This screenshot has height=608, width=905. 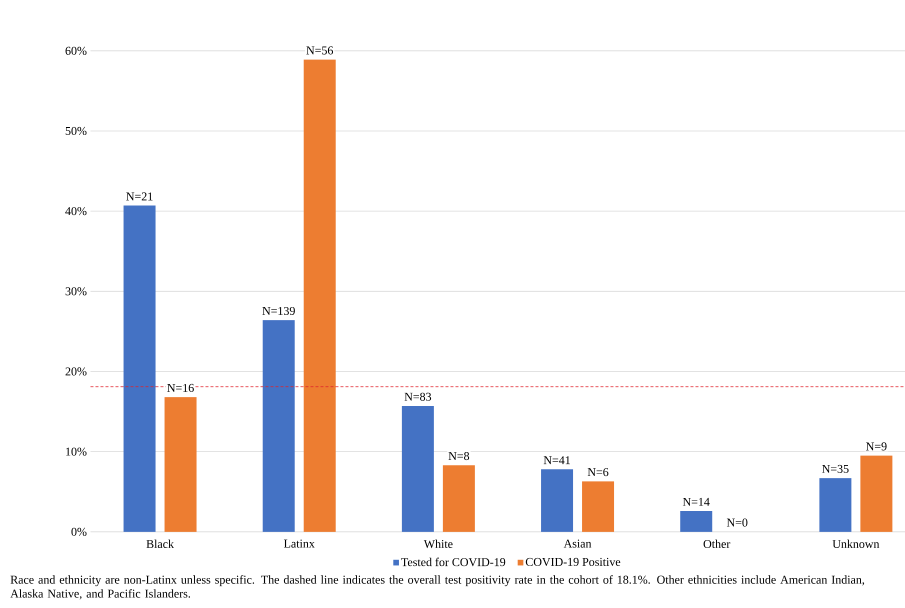 What do you see at coordinates (418, 396) in the screenshot?
I see `annotation: N=83` at bounding box center [418, 396].